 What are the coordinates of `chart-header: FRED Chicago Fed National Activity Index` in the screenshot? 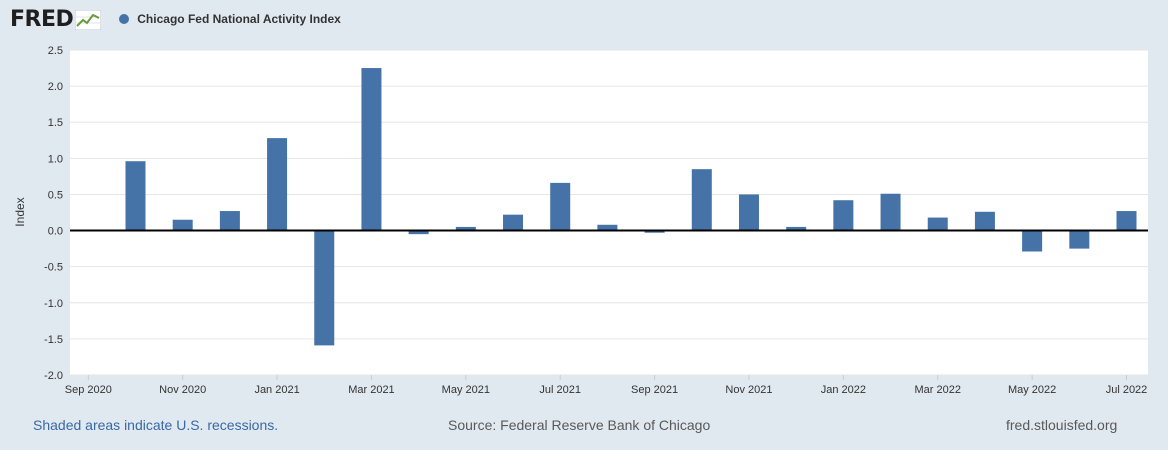 It's located at (175, 19).